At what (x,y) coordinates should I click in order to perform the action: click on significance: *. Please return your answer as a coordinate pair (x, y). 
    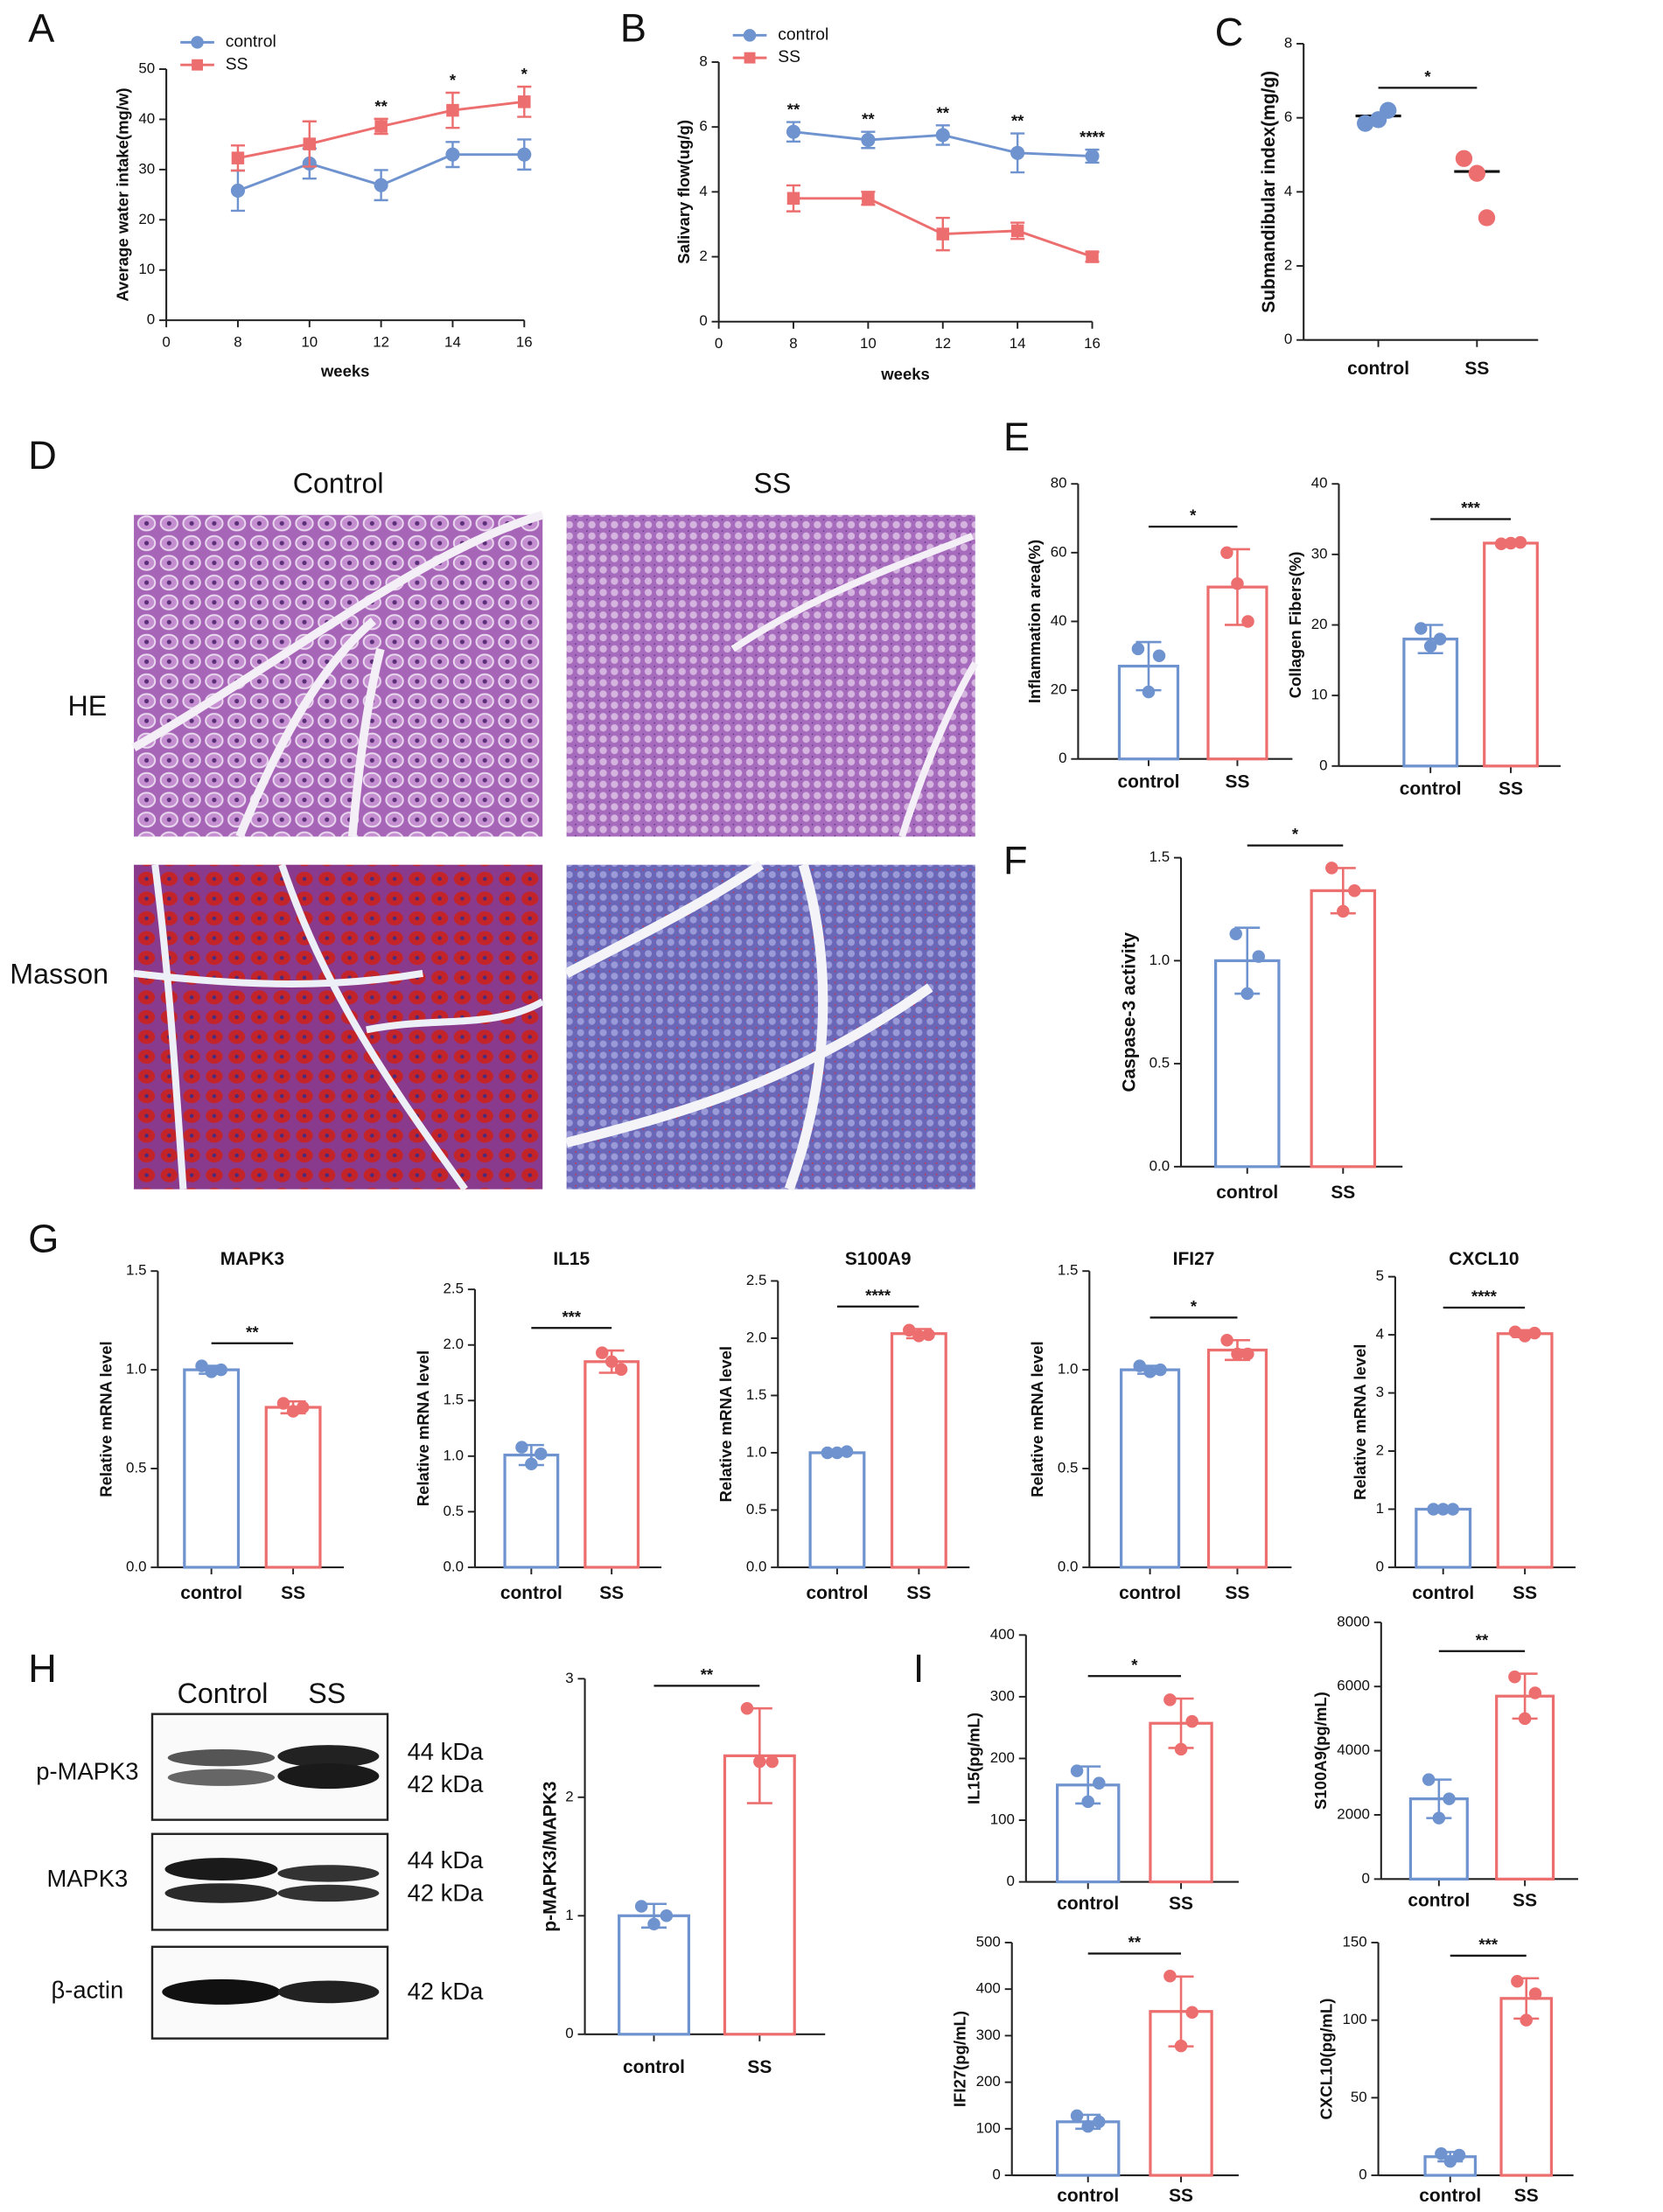
    Looking at the image, I should click on (1427, 76).